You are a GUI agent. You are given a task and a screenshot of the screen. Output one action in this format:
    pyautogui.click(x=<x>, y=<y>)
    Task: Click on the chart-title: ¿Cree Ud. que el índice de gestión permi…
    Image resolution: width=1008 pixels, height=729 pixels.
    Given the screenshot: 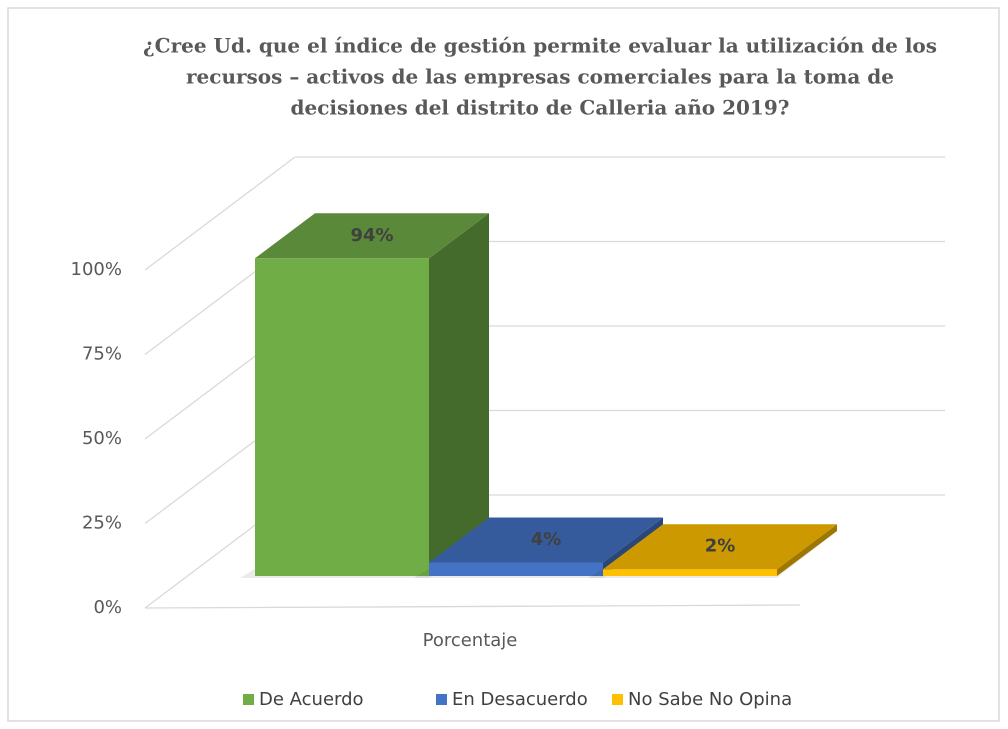 What is the action you would take?
    pyautogui.click(x=540, y=46)
    